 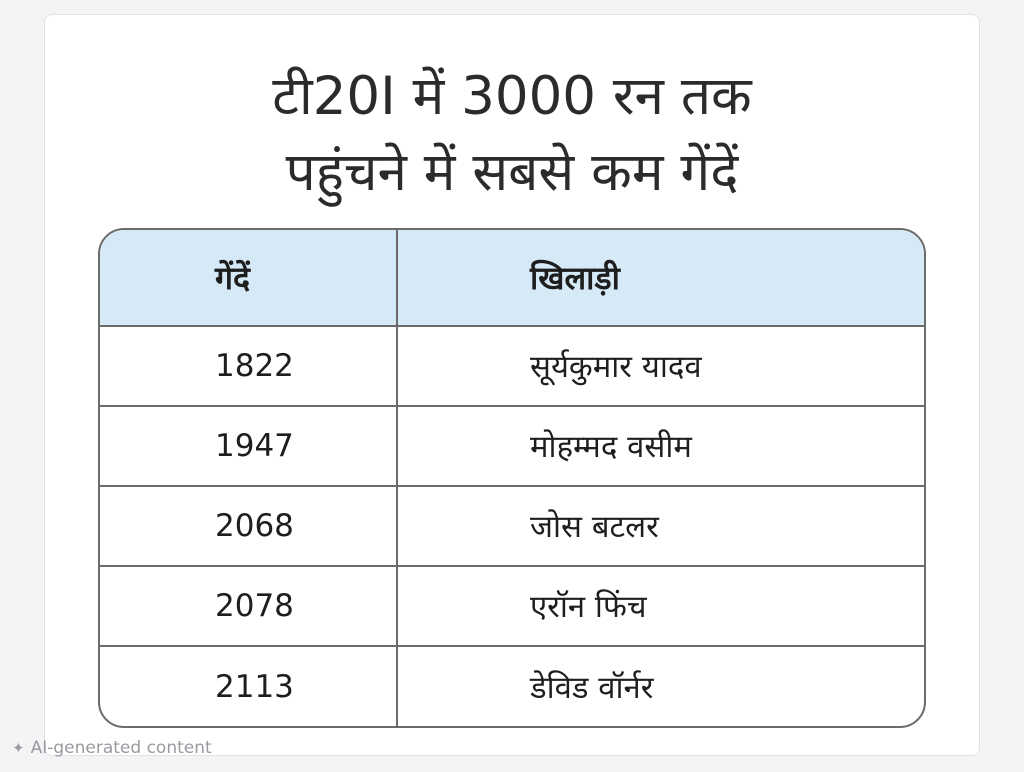 What do you see at coordinates (249, 446) in the screenshot?
I see `cell-balls: 1947` at bounding box center [249, 446].